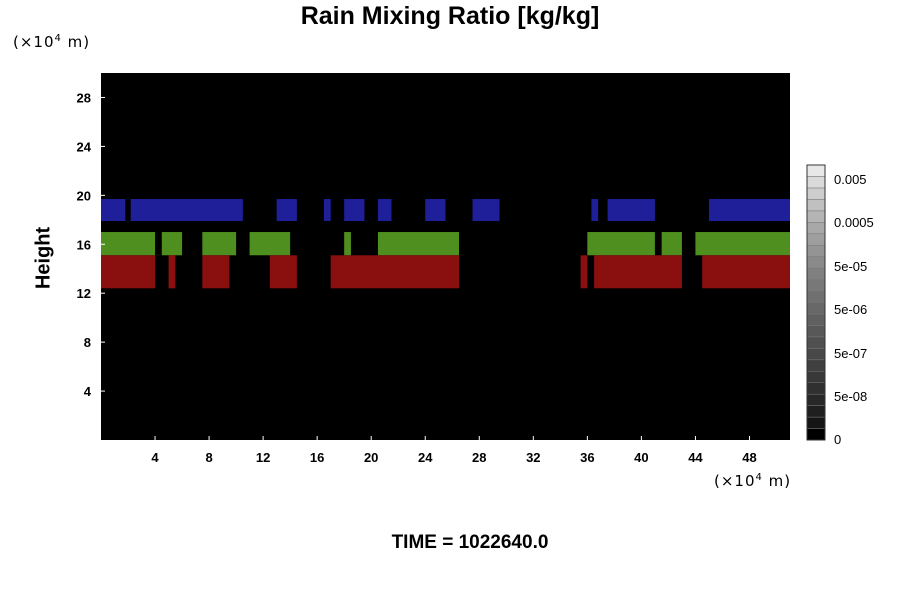 The image size is (900, 600). What do you see at coordinates (450, 16) in the screenshot?
I see `chart-title: Rain Mixing Ratio [kg/kg]` at bounding box center [450, 16].